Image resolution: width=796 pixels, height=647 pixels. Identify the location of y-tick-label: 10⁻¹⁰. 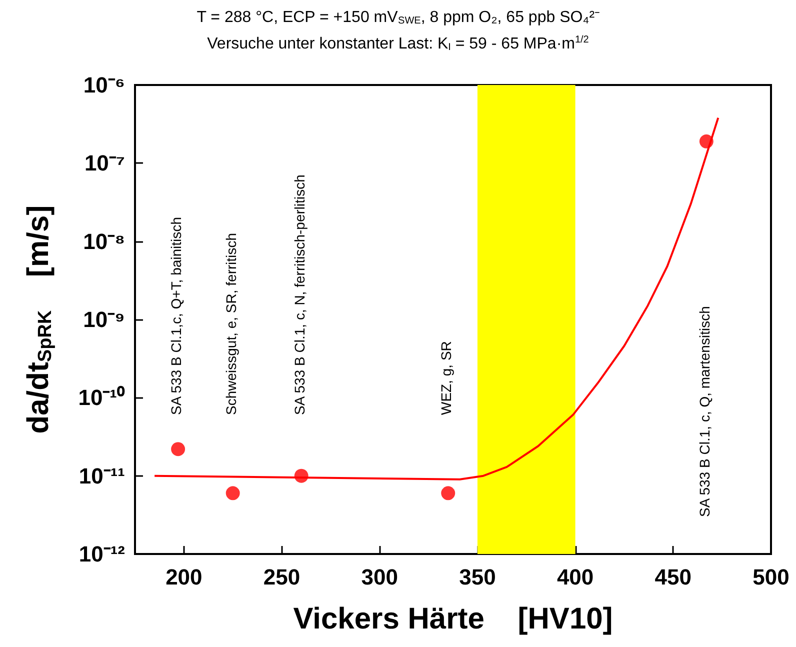
(101, 397).